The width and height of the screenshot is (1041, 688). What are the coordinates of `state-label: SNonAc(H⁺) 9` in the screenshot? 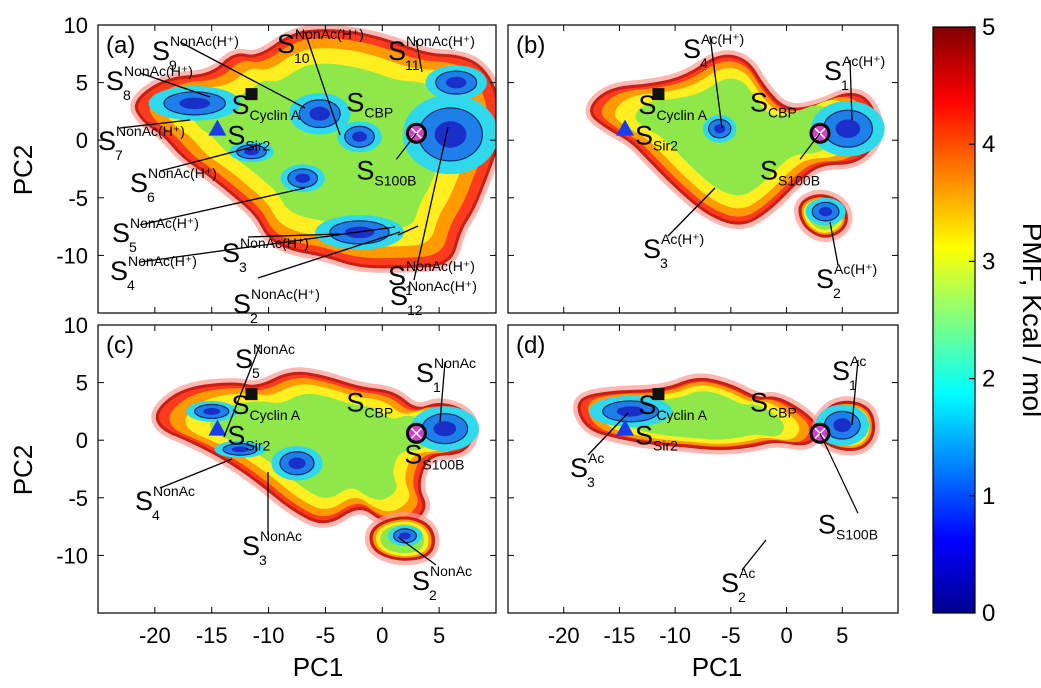 It's located at (229, 71).